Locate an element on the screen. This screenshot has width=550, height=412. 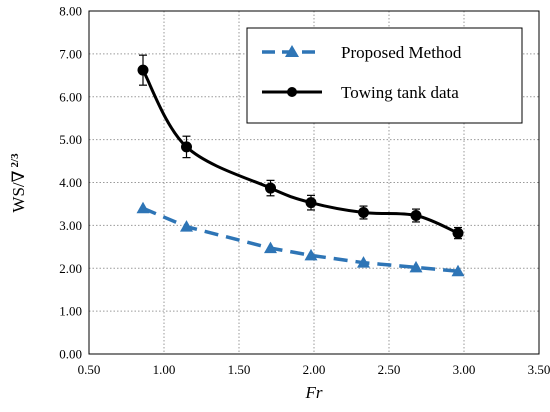
legend-box is located at coordinates (384, 75).